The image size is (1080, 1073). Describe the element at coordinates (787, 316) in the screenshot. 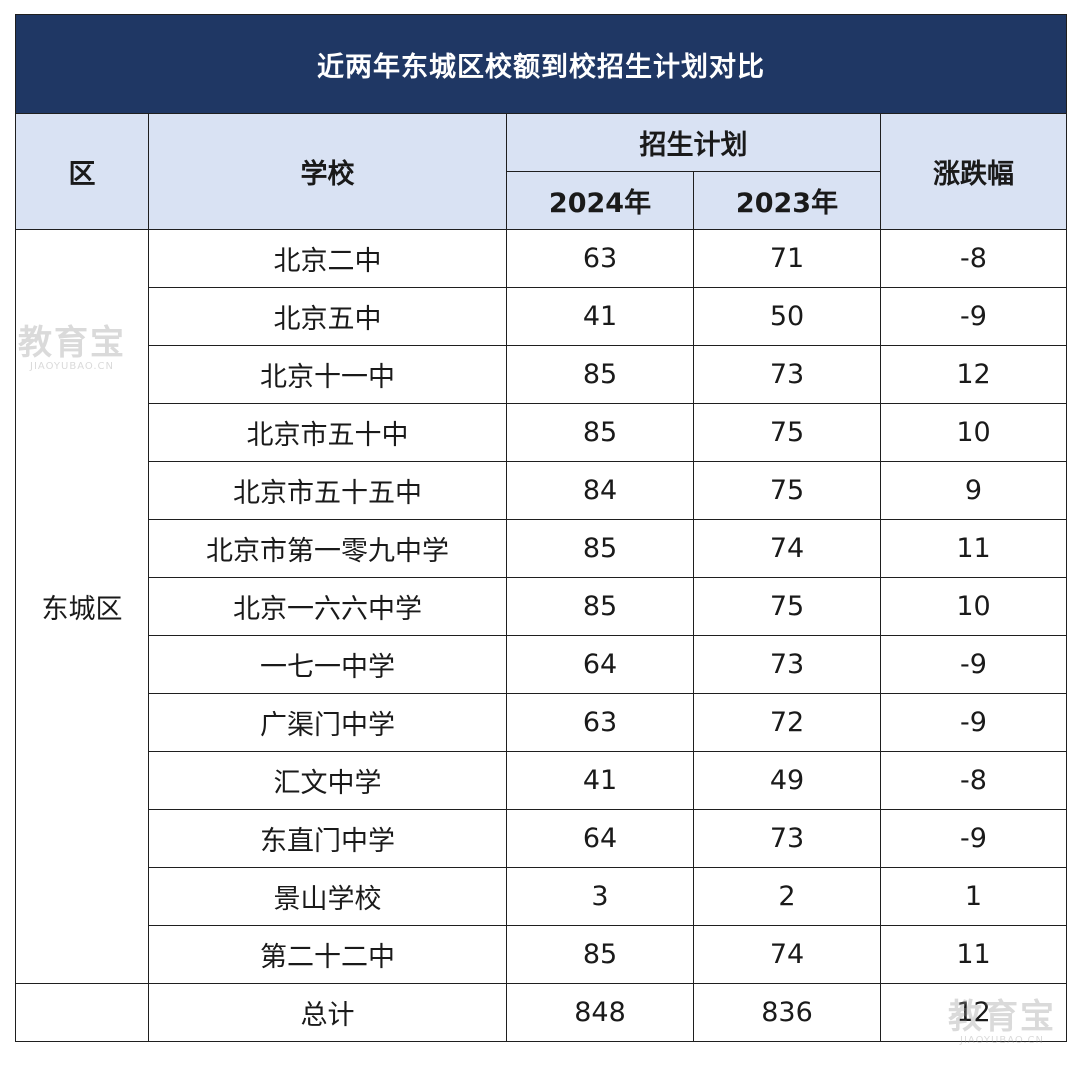

I see `plan-2023-cell: 50` at that location.